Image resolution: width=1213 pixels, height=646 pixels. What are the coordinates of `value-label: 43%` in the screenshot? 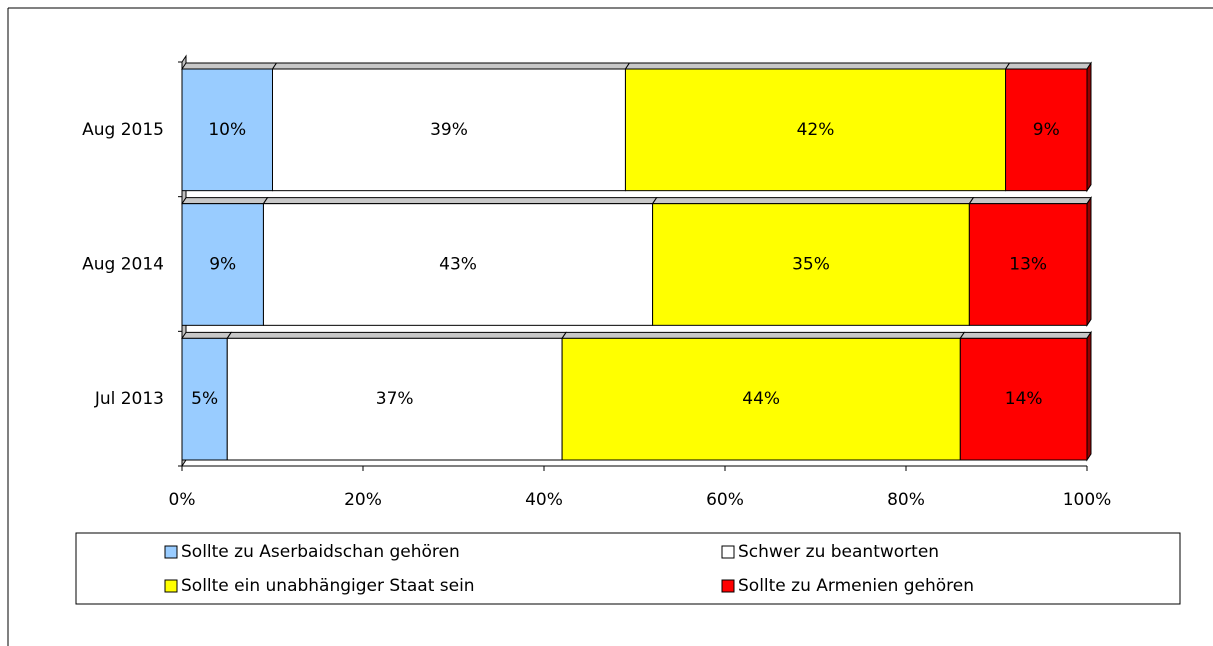 It's located at (458, 265).